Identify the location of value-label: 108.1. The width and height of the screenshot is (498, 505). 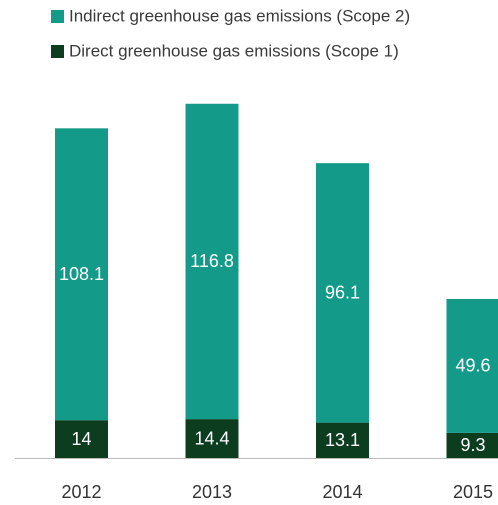
(81, 274).